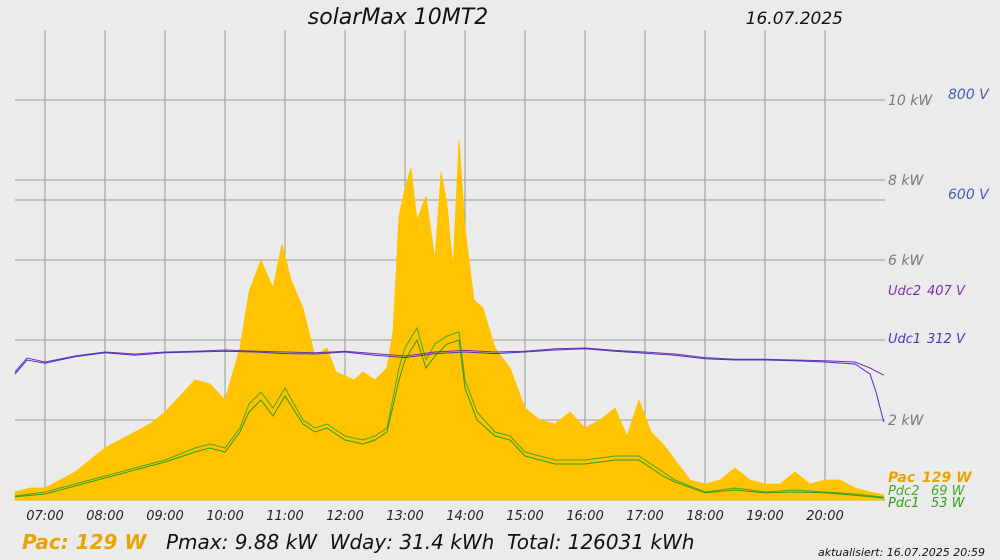  I want to click on power-axis-labels: 2 kW 6 kW 8 kW 10 kW, so click(910, 261).